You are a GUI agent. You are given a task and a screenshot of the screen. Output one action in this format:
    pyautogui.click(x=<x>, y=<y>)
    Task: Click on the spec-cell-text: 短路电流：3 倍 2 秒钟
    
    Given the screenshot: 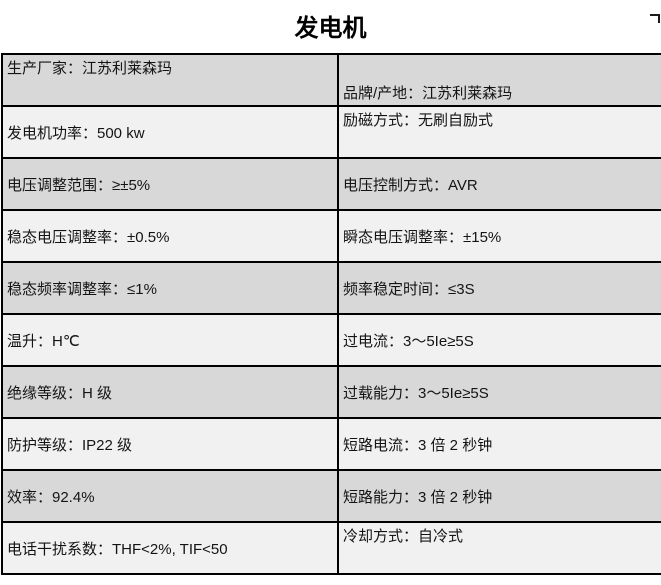 What is the action you would take?
    pyautogui.click(x=418, y=445)
    